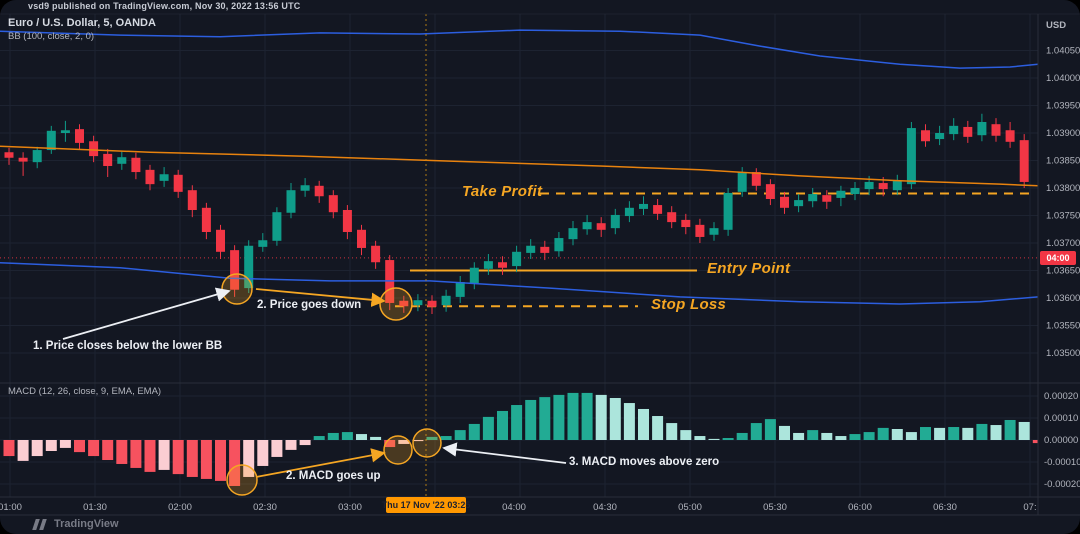  What do you see at coordinates (1062, 462) in the screenshot?
I see `macd-tick-label: -0.00010` at bounding box center [1062, 462].